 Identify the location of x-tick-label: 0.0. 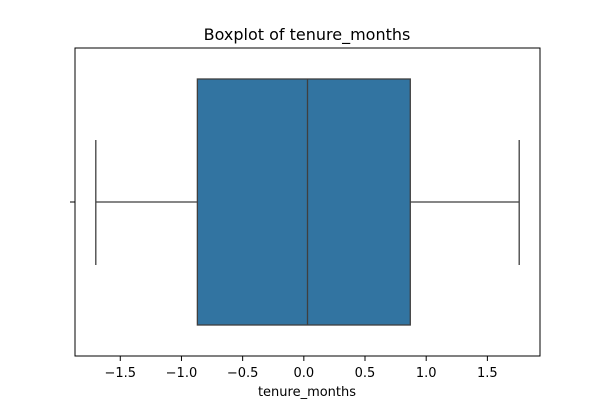
(303, 373).